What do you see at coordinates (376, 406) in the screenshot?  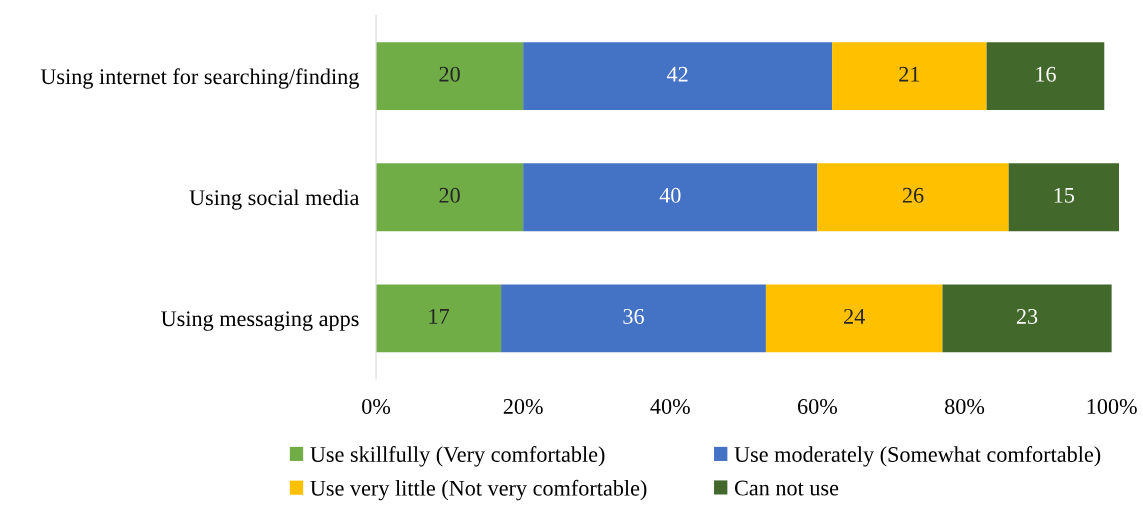 I see `x-tick-label: 0%` at bounding box center [376, 406].